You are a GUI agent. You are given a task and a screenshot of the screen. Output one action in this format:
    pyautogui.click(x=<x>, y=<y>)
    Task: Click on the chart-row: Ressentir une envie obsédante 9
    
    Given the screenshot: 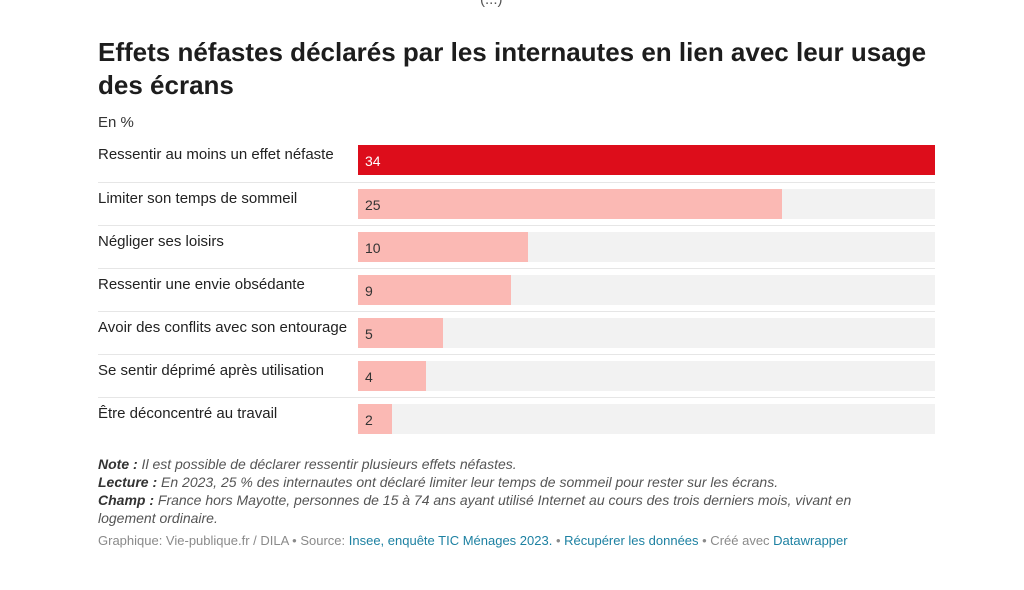 What is the action you would take?
    pyautogui.click(x=516, y=290)
    